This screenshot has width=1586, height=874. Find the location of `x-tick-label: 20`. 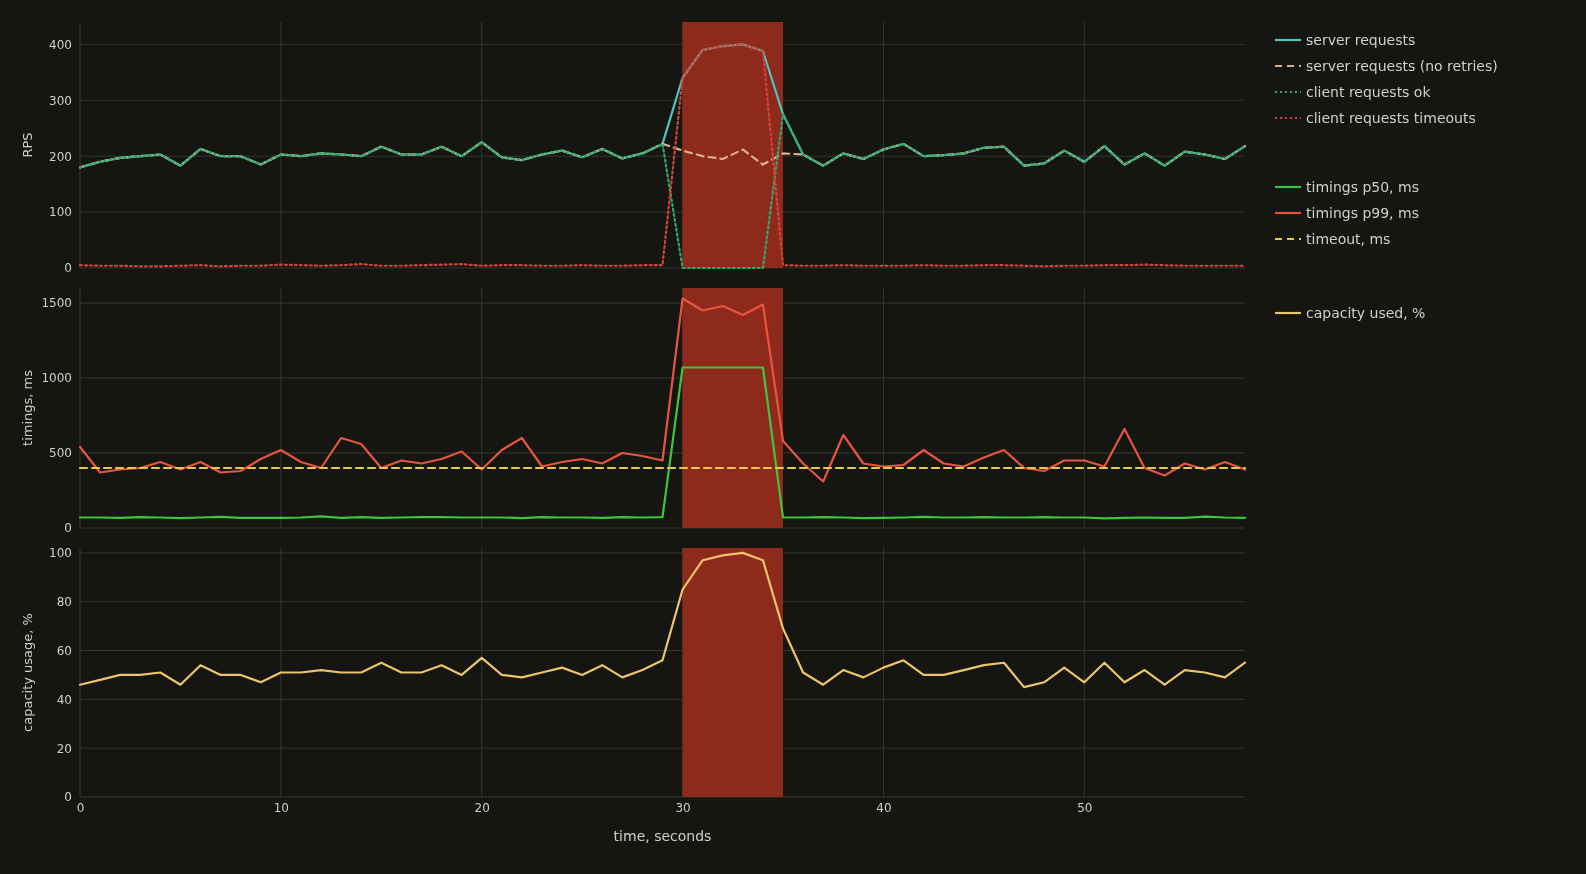

x-tick-label: 20 is located at coordinates (482, 807).